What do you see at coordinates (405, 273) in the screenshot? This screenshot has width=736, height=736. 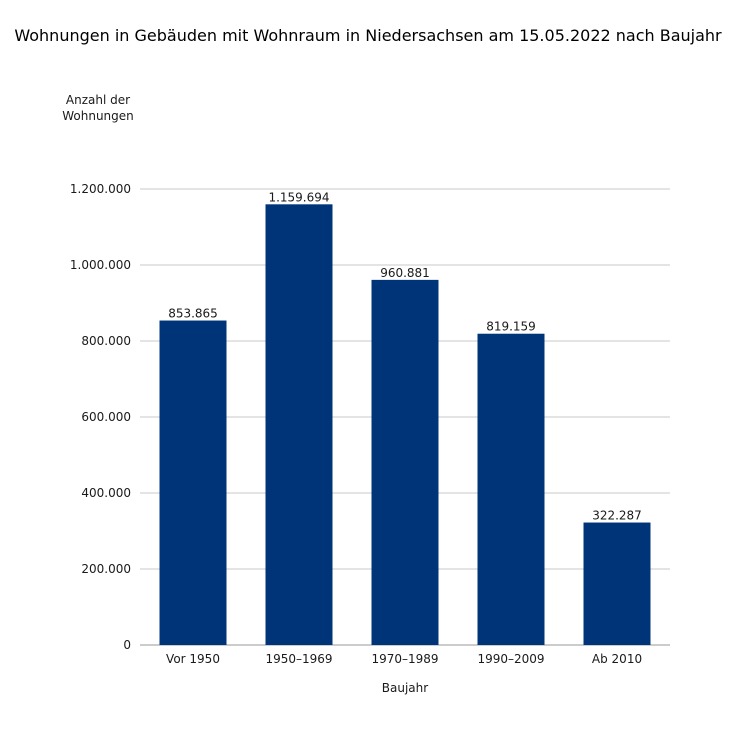 I see `data-label: 960.881` at bounding box center [405, 273].